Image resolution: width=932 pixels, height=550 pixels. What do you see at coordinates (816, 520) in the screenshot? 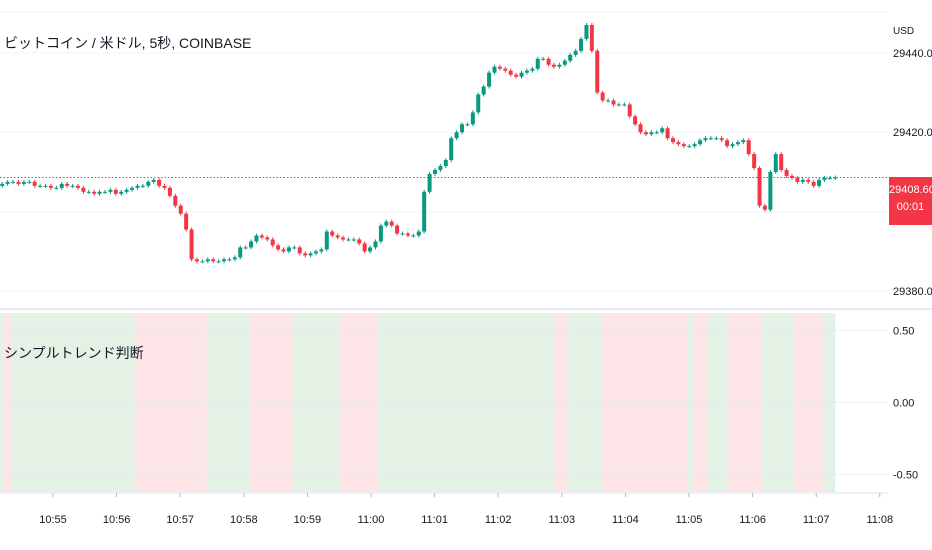
I see `time-tick-label: 11:07` at bounding box center [816, 520].